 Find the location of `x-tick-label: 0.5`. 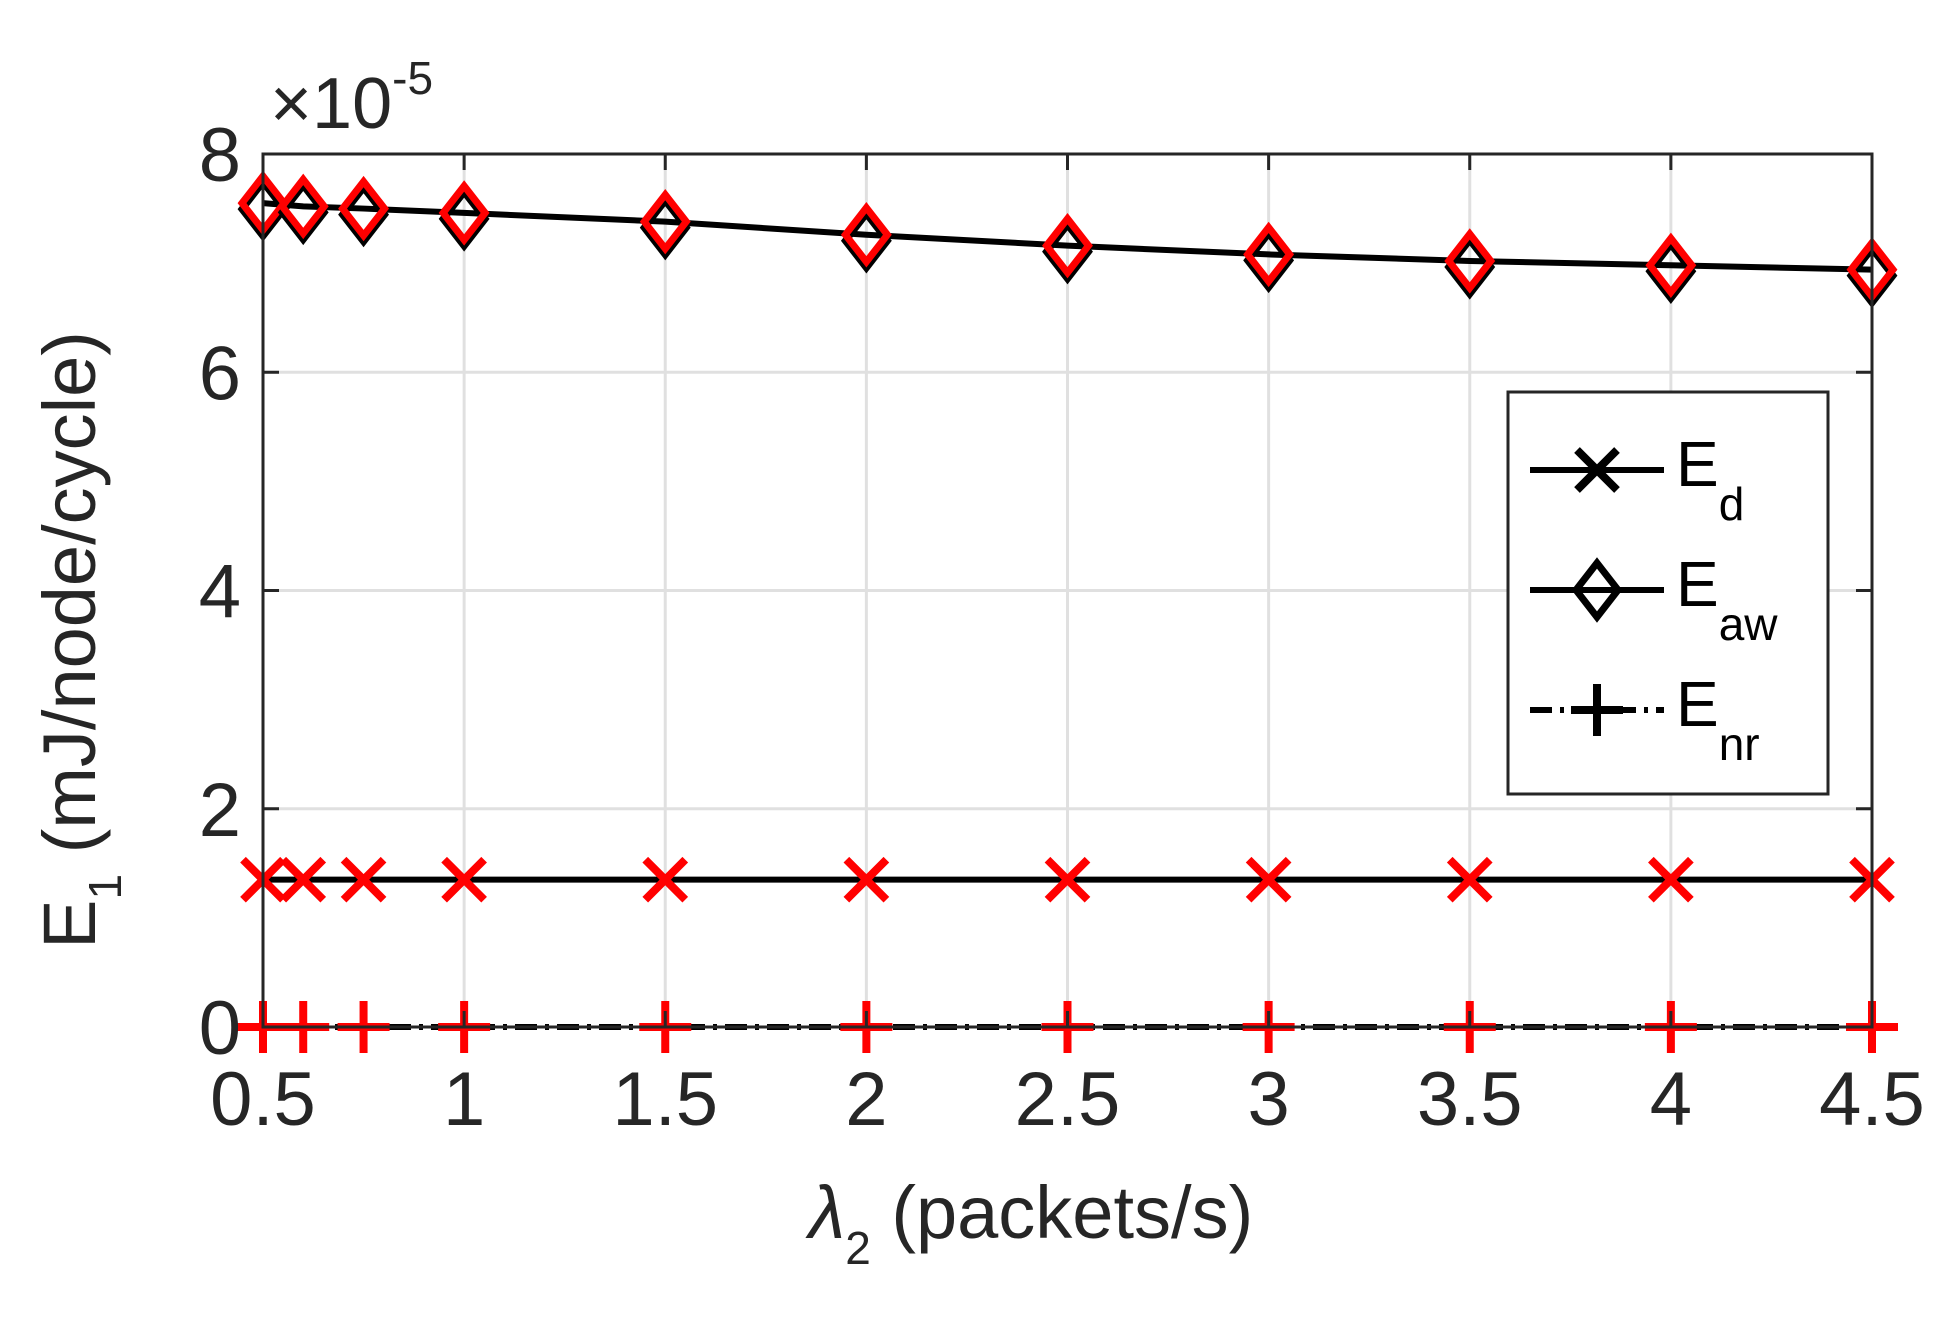

x-tick-label: 0.5 is located at coordinates (263, 1099).